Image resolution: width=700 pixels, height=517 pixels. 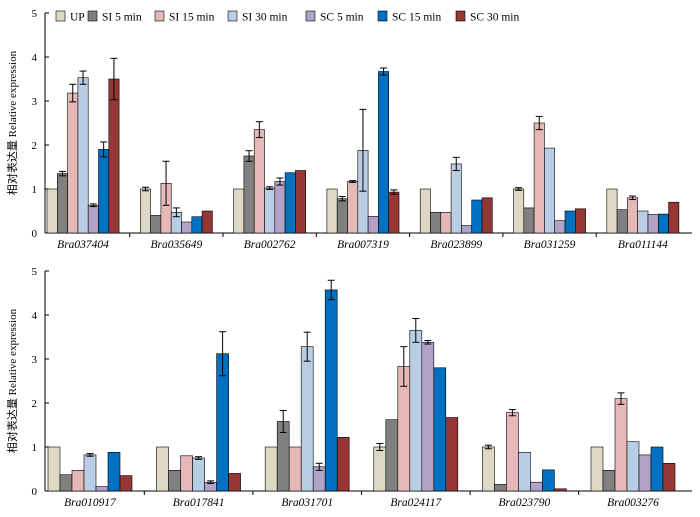 What do you see at coordinates (176, 245) in the screenshot?
I see `category-label: Bra035649` at bounding box center [176, 245].